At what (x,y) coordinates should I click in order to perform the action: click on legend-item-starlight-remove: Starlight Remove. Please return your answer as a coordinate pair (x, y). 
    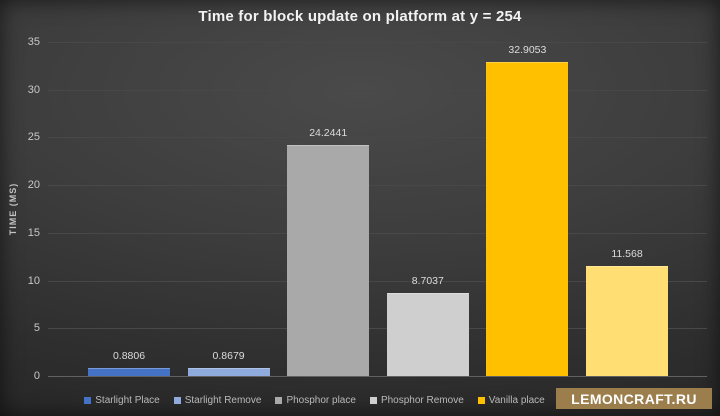
    Looking at the image, I should click on (217, 400).